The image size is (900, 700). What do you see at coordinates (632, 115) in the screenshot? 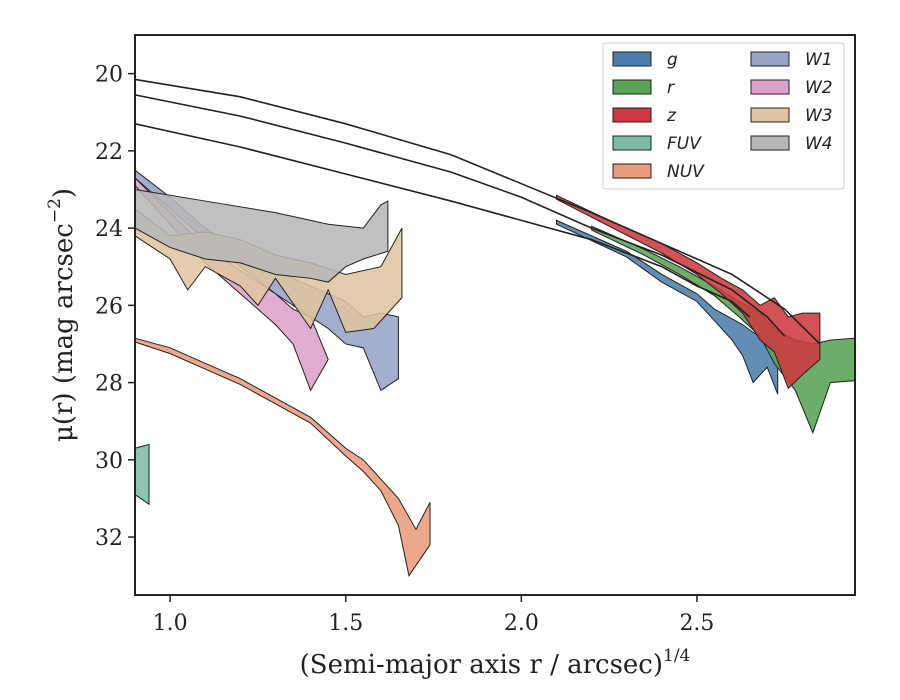
I see `legend-swatch-z` at bounding box center [632, 115].